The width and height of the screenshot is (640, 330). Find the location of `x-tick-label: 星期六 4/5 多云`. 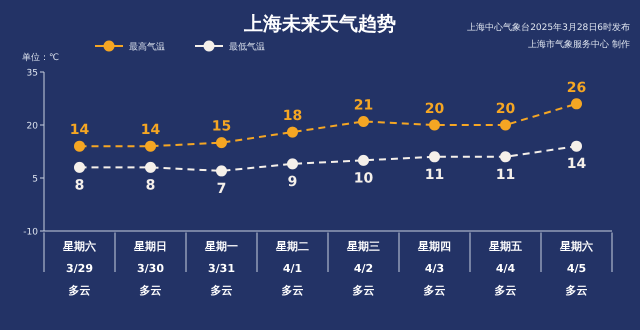

x-tick-label: 星期六 4/5 多云 is located at coordinates (576, 268).